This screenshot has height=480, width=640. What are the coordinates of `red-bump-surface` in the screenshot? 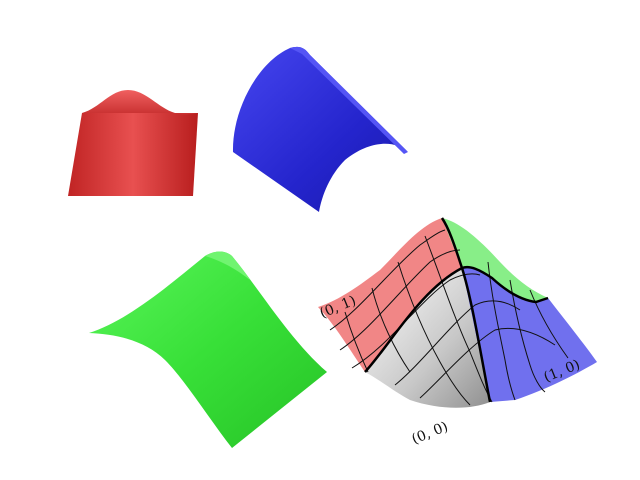 It's located at (133, 143).